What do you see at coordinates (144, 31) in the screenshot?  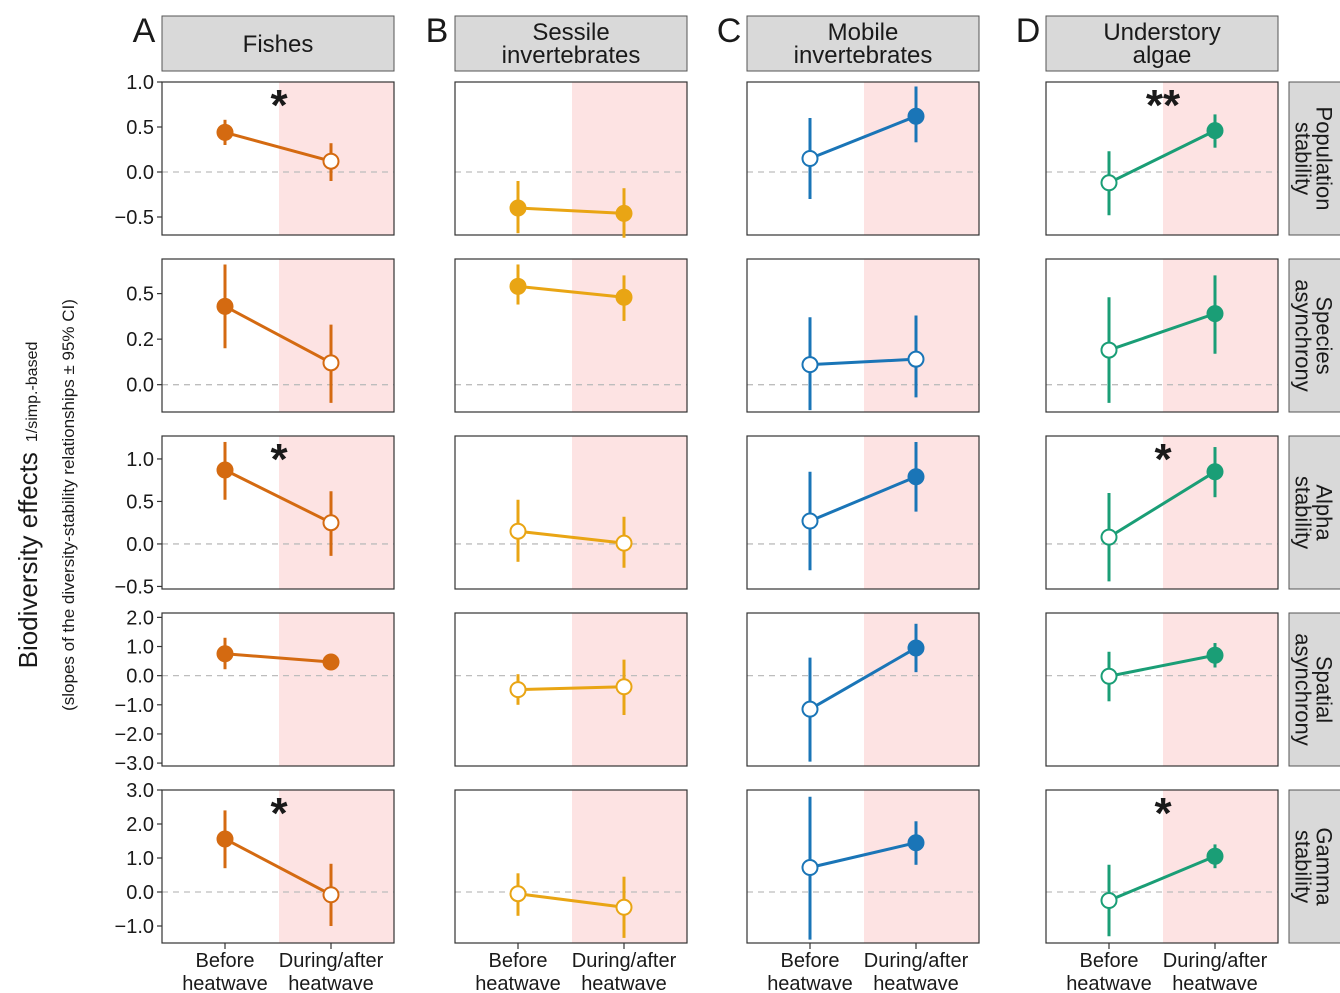 I see `panel-letter: A` at bounding box center [144, 31].